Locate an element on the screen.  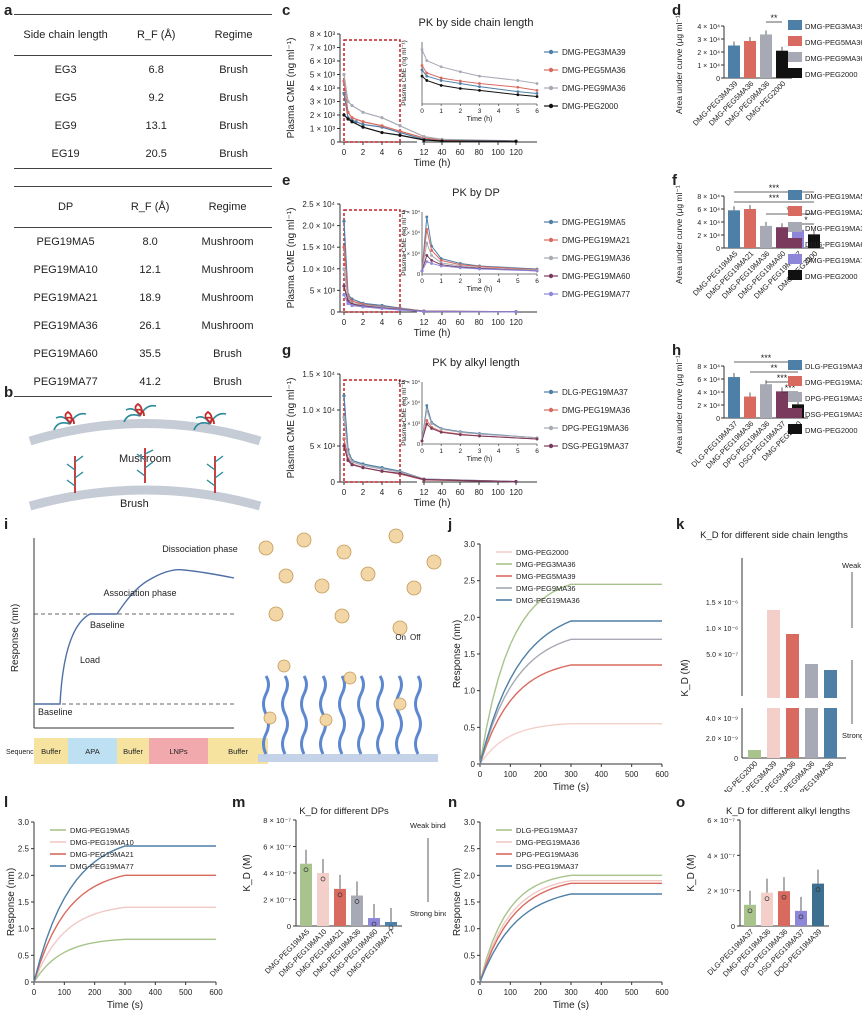
inset-y-tick-label: 2 × 10⁴ is located at coordinates (411, 233).